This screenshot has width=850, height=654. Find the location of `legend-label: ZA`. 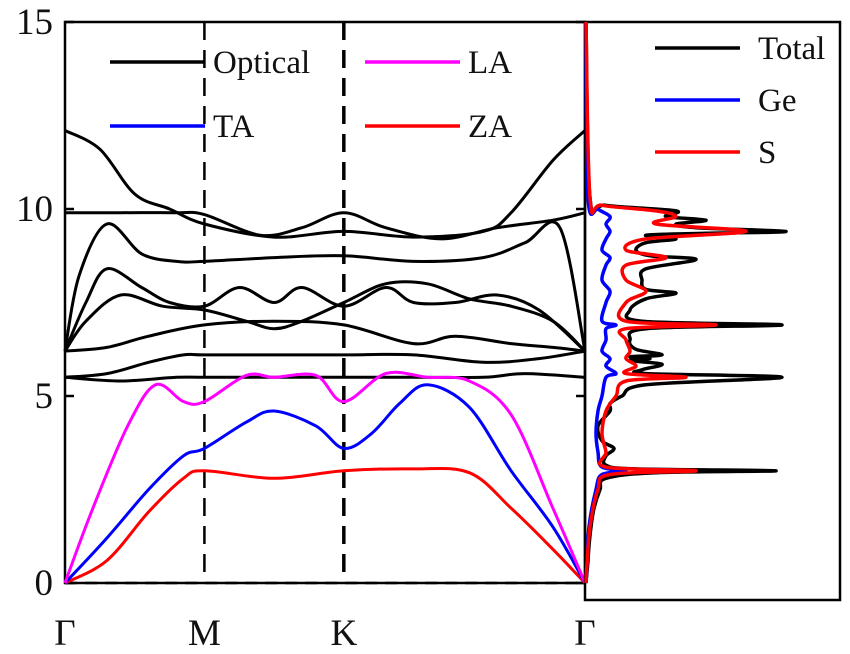

legend-label: ZA is located at coordinates (490, 127).